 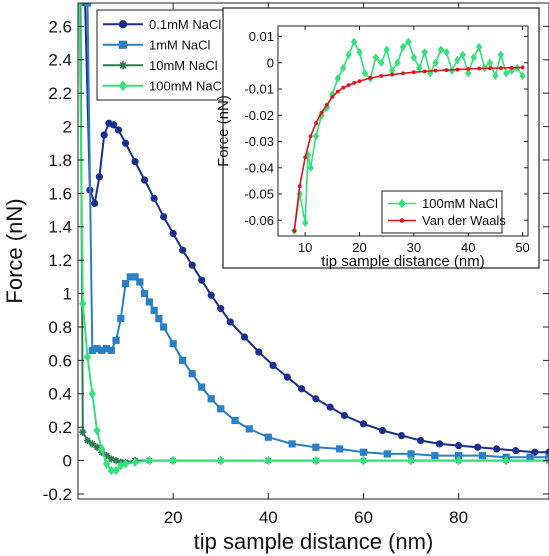 I want to click on legend-marker, so click(x=123, y=86).